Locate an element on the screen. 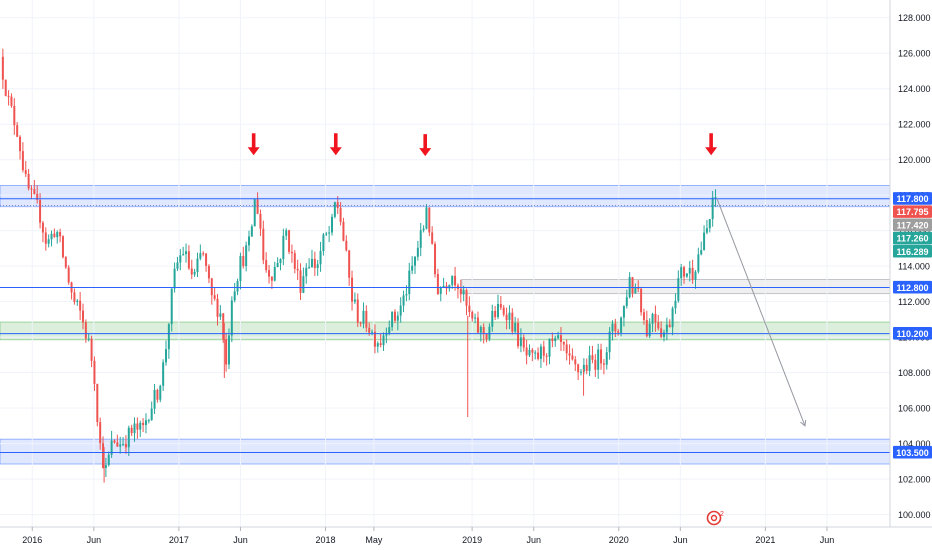 The height and width of the screenshot is (550, 932). time-tick-label: 2020 is located at coordinates (619, 540).